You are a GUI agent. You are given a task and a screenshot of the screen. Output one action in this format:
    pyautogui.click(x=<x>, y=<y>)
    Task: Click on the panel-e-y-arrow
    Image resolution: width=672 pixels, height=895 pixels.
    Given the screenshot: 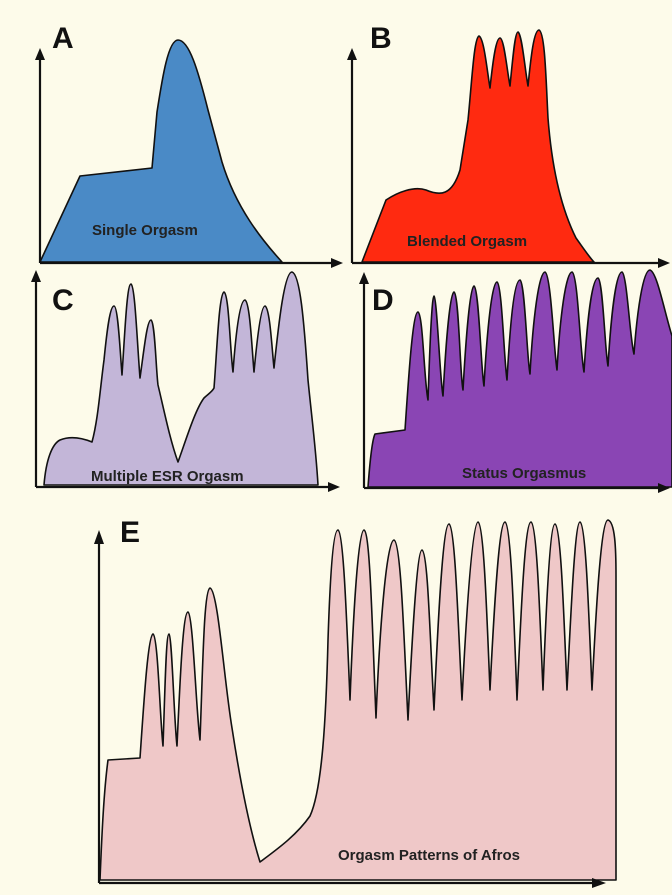 What is the action you would take?
    pyautogui.click(x=99, y=537)
    